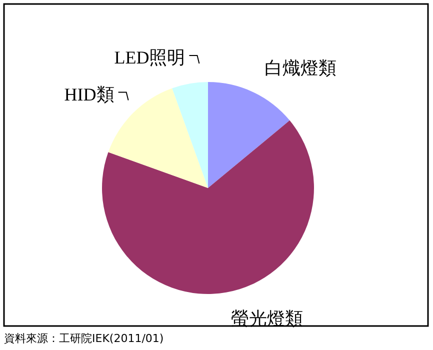  What do you see at coordinates (150, 57) in the screenshot?
I see `slice-label: LED照明` at bounding box center [150, 57].